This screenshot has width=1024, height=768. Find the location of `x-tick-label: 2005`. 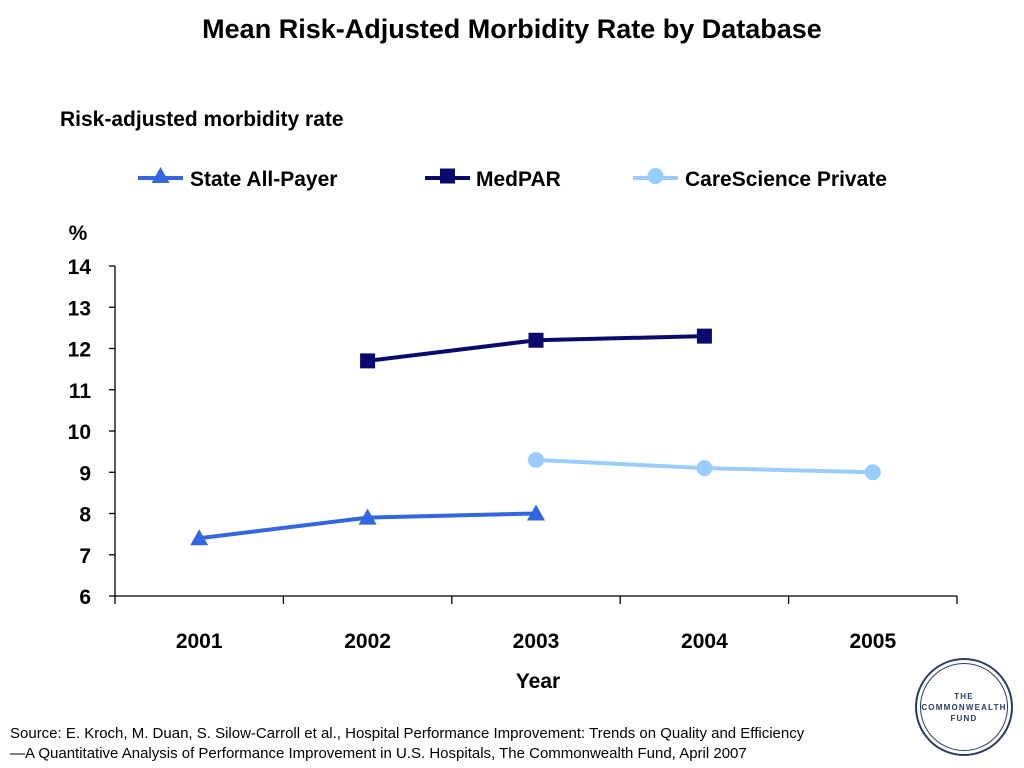

x-tick-label: 2005 is located at coordinates (872, 641).